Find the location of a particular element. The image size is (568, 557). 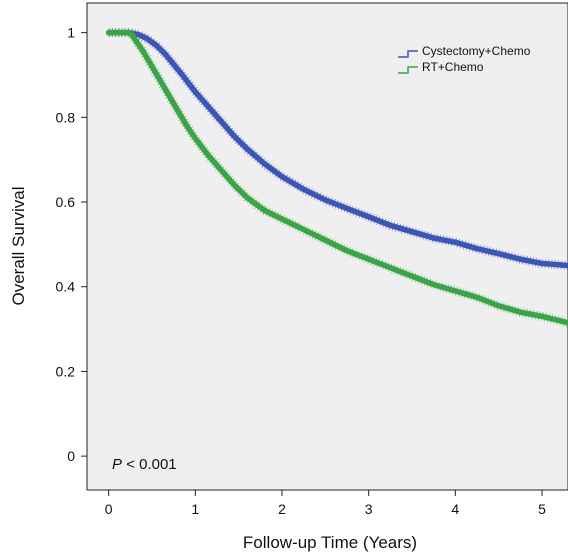

x-tick-label: 0 is located at coordinates (109, 509).